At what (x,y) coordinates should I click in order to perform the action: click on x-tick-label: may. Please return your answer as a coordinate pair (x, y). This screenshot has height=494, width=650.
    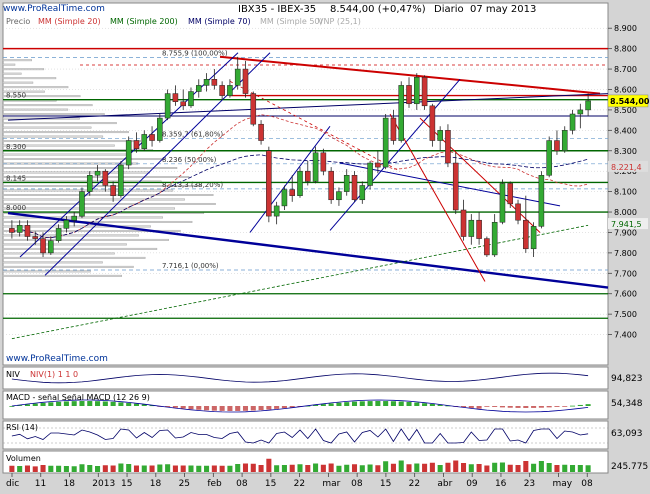
    Looking at the image, I should click on (562, 484).